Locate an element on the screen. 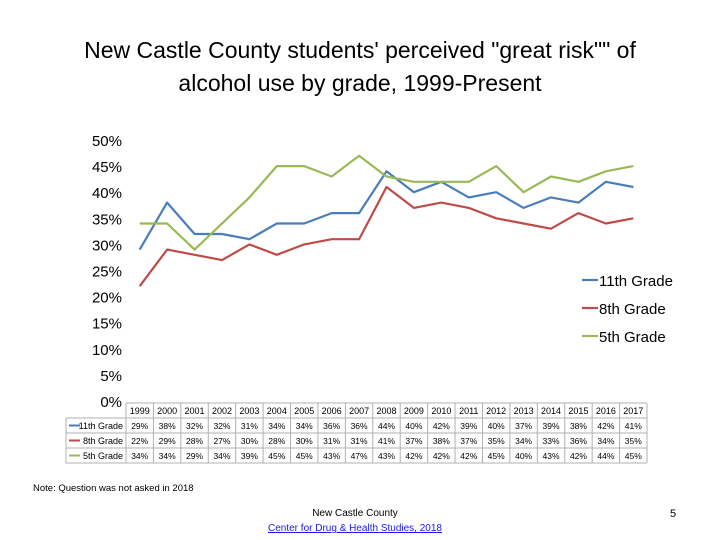 This screenshot has width=720, height=540. data-label: 41% is located at coordinates (633, 426).